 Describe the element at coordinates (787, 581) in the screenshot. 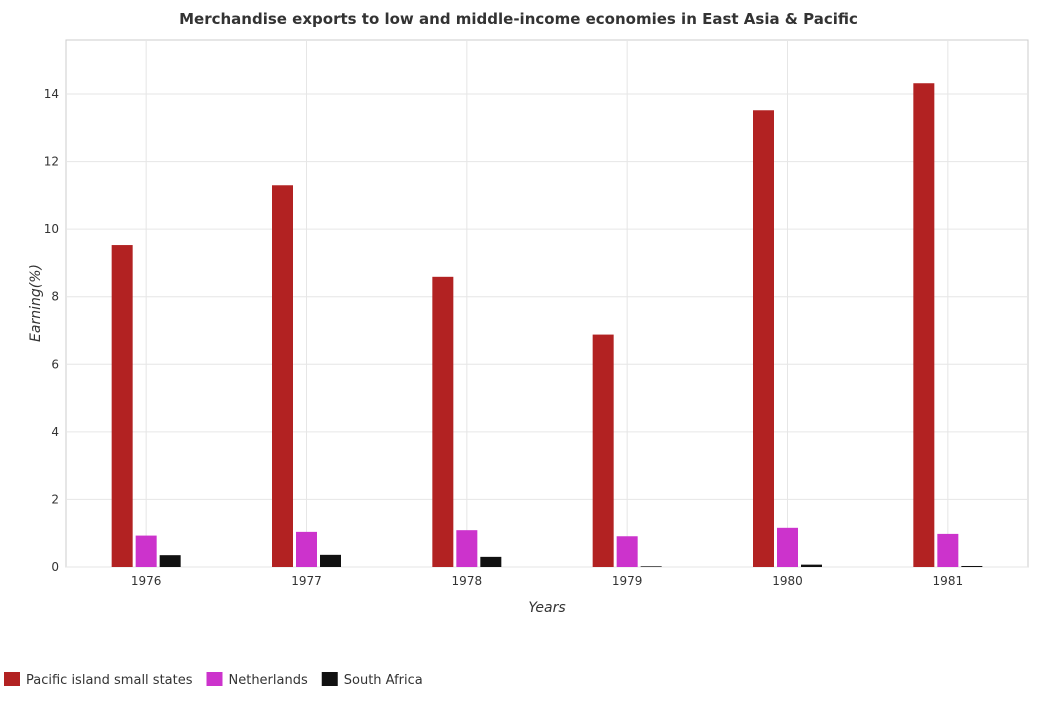

I see `x-tick-label: 1980` at that location.